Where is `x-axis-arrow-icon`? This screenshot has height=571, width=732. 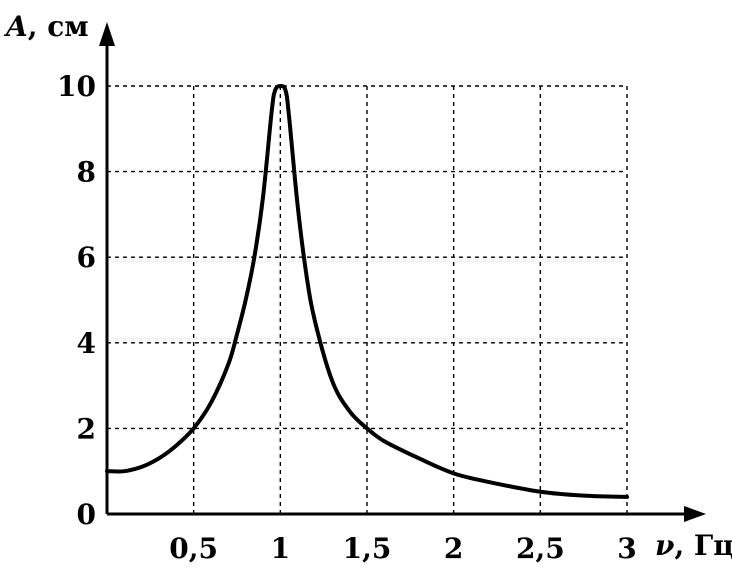 x-axis-arrow-icon is located at coordinates (695, 514).